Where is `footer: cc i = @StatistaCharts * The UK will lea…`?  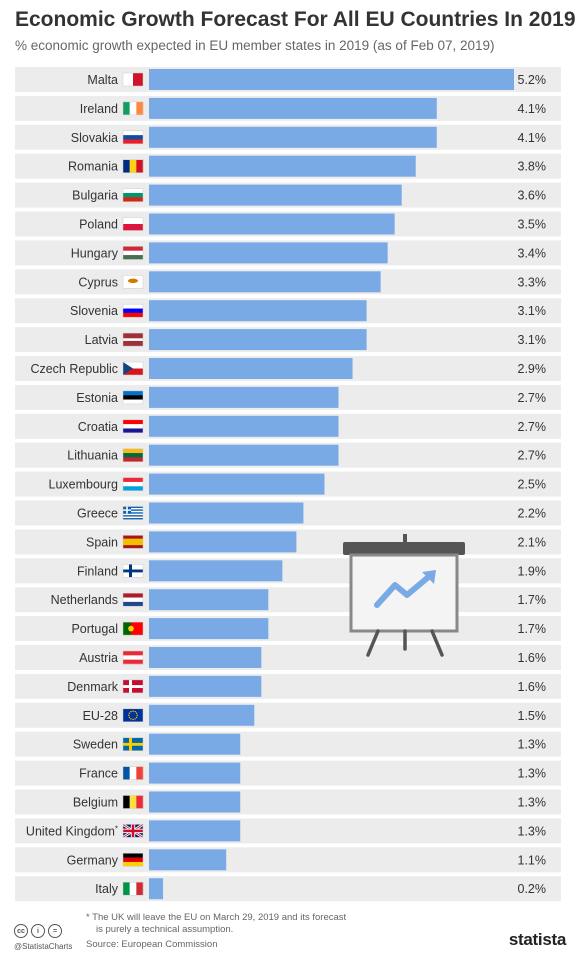
footer: cc i = @StatistaCharts * The UK will lea… is located at coordinates (288, 934).